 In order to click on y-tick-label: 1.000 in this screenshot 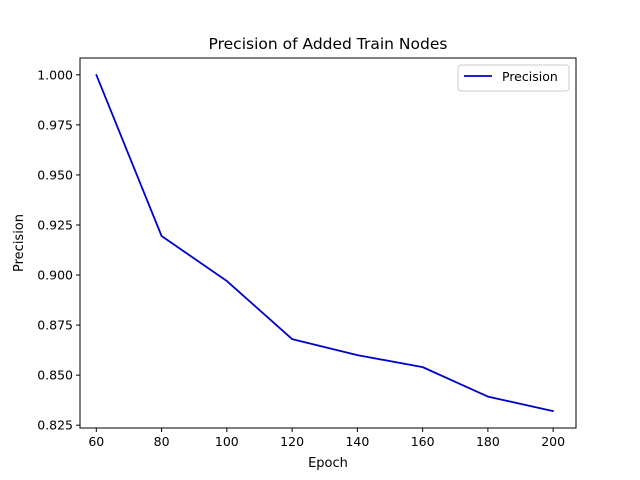, I will do `click(55, 74)`.